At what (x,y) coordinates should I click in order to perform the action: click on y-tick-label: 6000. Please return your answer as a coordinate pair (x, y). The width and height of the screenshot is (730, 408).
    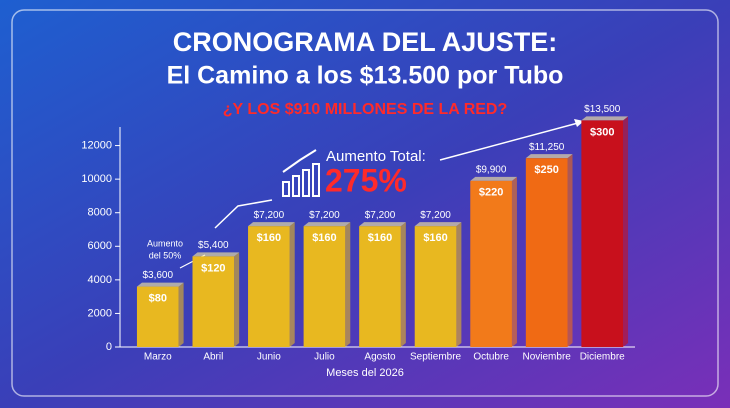
    Looking at the image, I should click on (100, 246).